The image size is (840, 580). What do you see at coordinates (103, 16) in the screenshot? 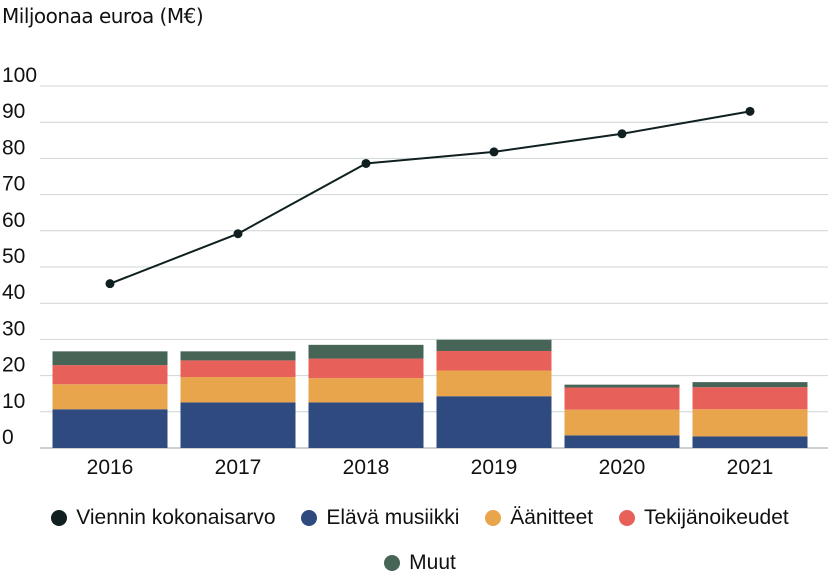
I see `y-axis-title: Miljoonaa euroa (M€)` at bounding box center [103, 16].